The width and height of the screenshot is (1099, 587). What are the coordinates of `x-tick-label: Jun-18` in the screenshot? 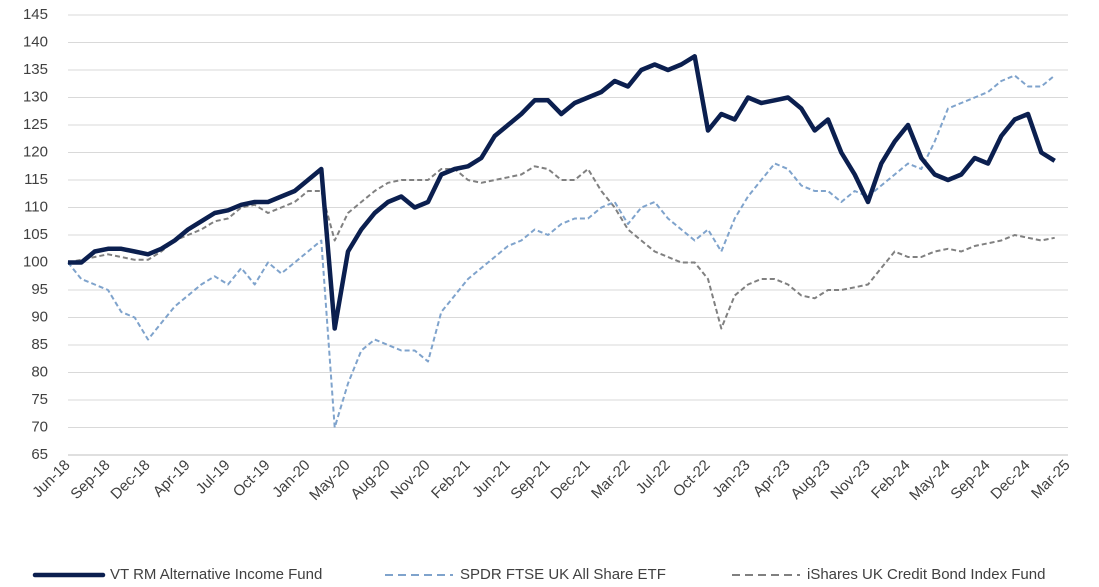 It's located at (51, 479).